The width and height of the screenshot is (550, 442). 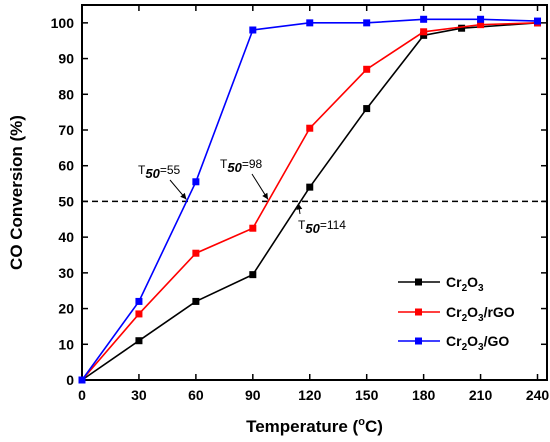 What do you see at coordinates (66, 59) in the screenshot?
I see `y-tick-label: 90` at bounding box center [66, 59].